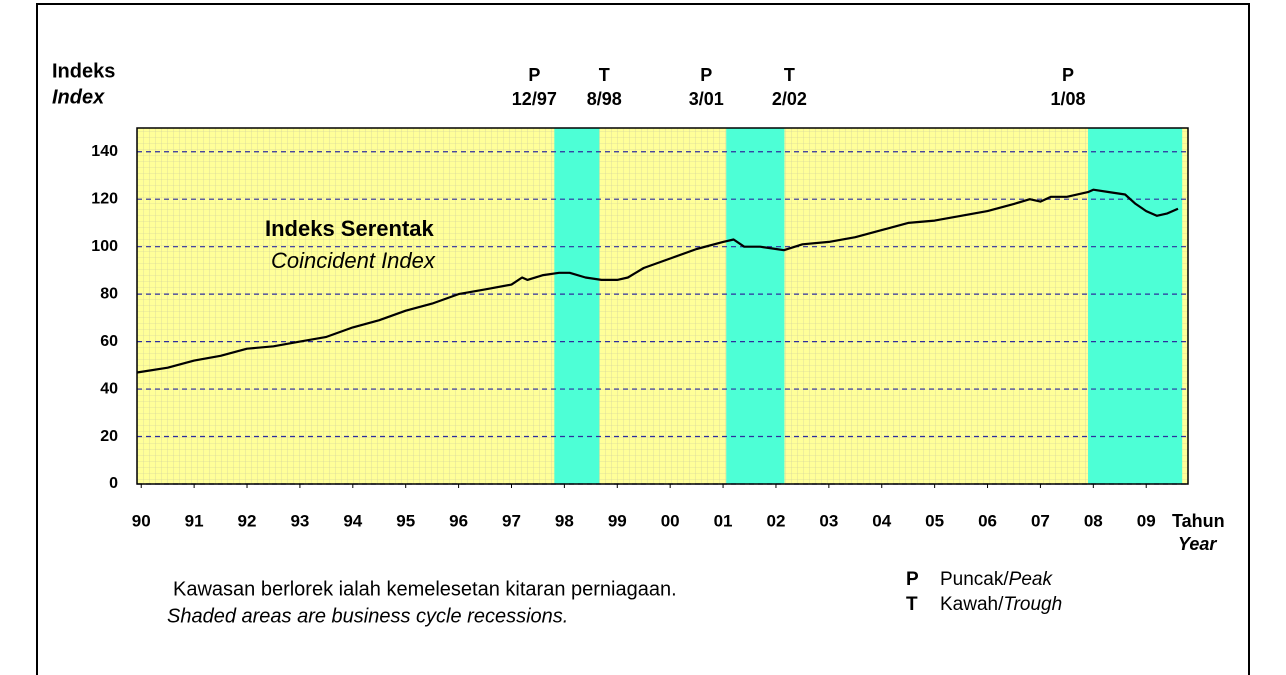  I want to click on y-tick-label: 40, so click(109, 388).